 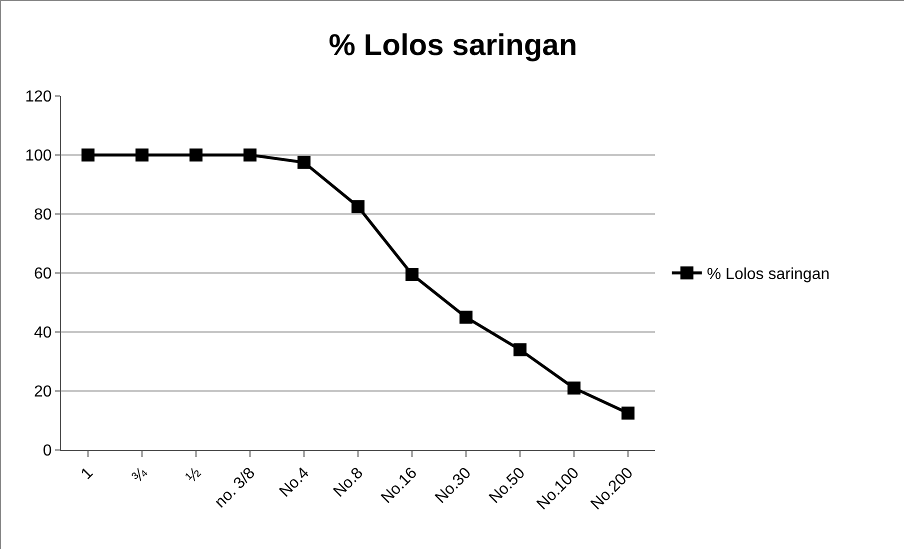 I want to click on y-tick-label: 0, so click(x=47, y=451).